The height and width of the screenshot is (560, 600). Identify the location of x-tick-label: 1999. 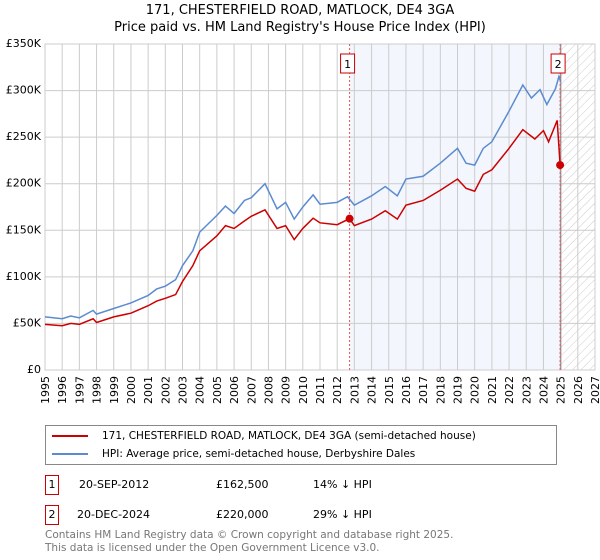
(114, 390).